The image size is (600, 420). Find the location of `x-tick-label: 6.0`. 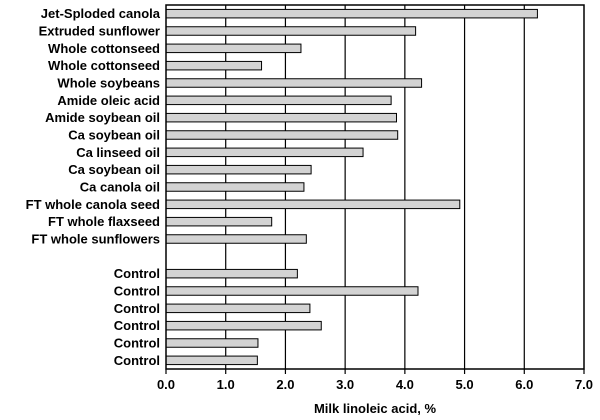

x-tick-label: 6.0 is located at coordinates (524, 384).